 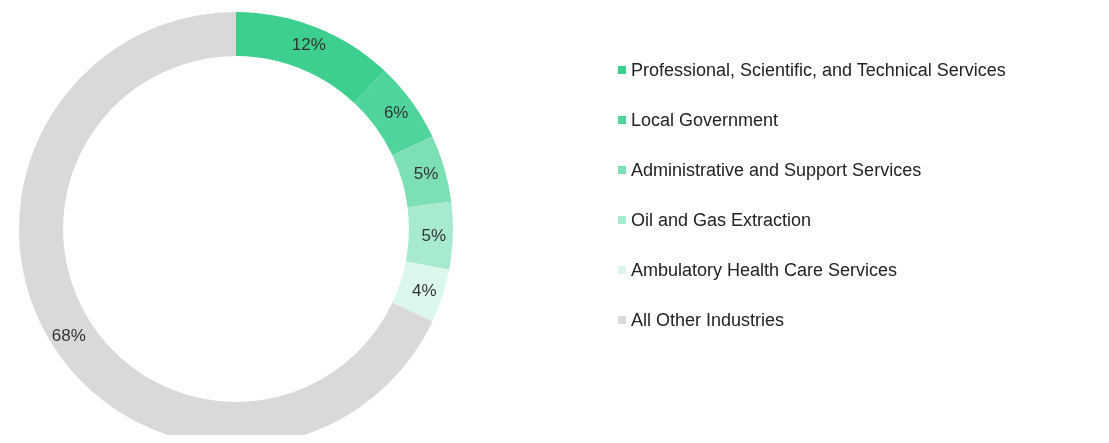 What do you see at coordinates (776, 170) in the screenshot?
I see `legend-label: Administrative and Support Services` at bounding box center [776, 170].